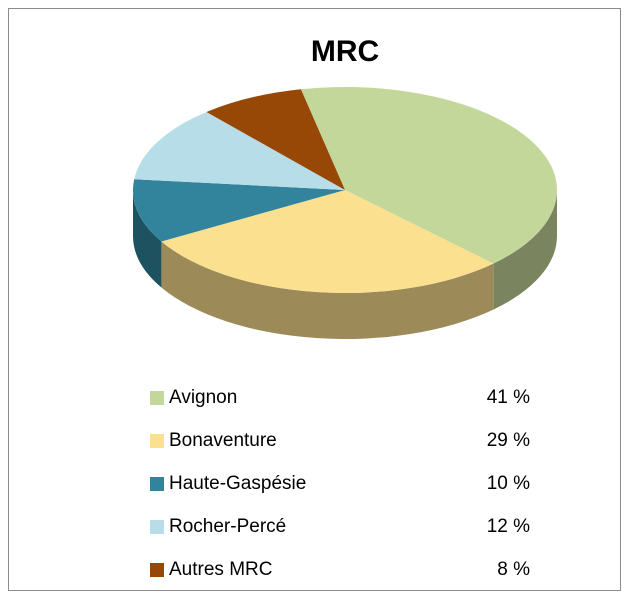 This screenshot has width=627, height=601. I want to click on legend-label: Bonaventure, so click(223, 440).